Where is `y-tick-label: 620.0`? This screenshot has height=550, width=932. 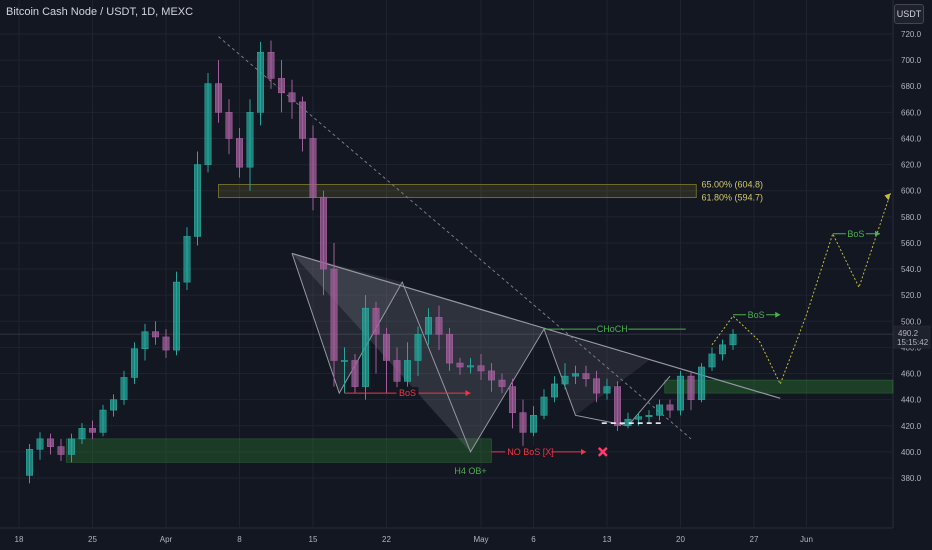 y-tick-label: 620.0 is located at coordinates (911, 165).